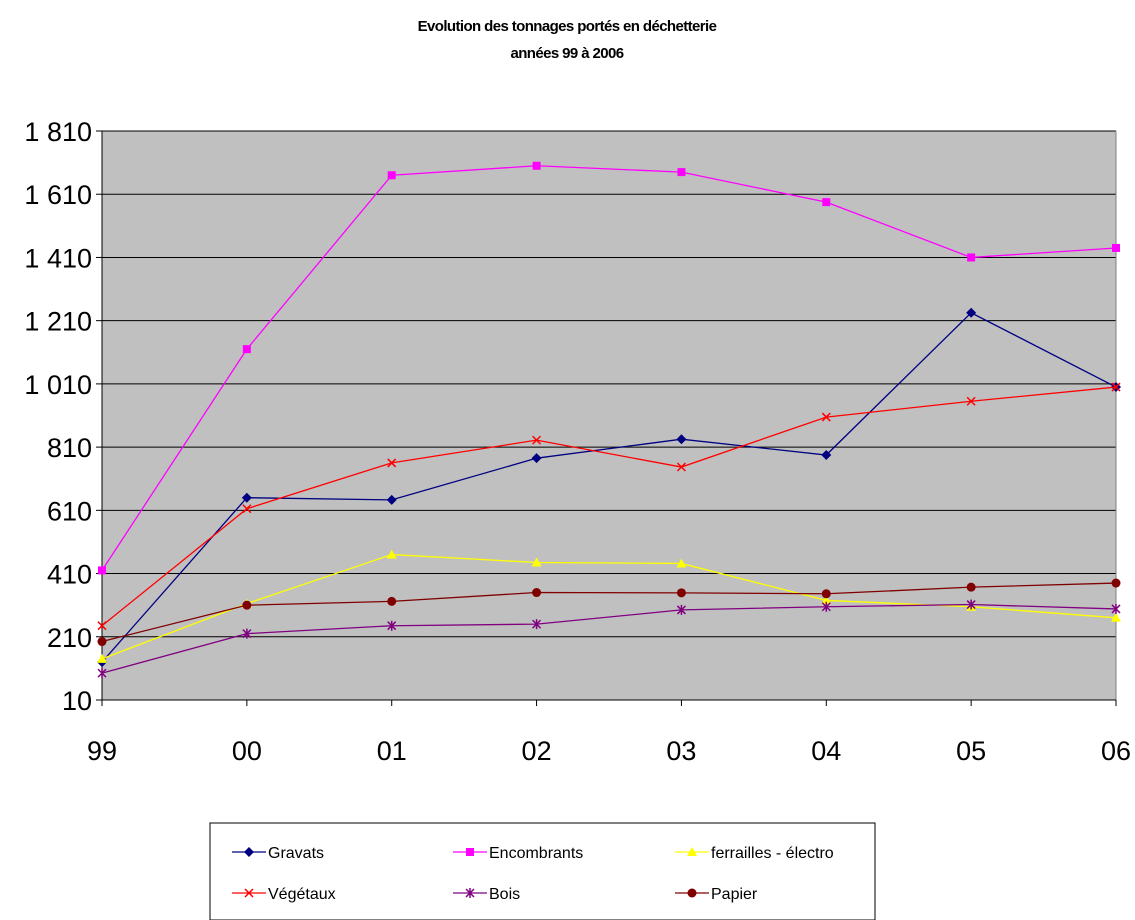  I want to click on x-tick-label: 99, so click(102, 751).